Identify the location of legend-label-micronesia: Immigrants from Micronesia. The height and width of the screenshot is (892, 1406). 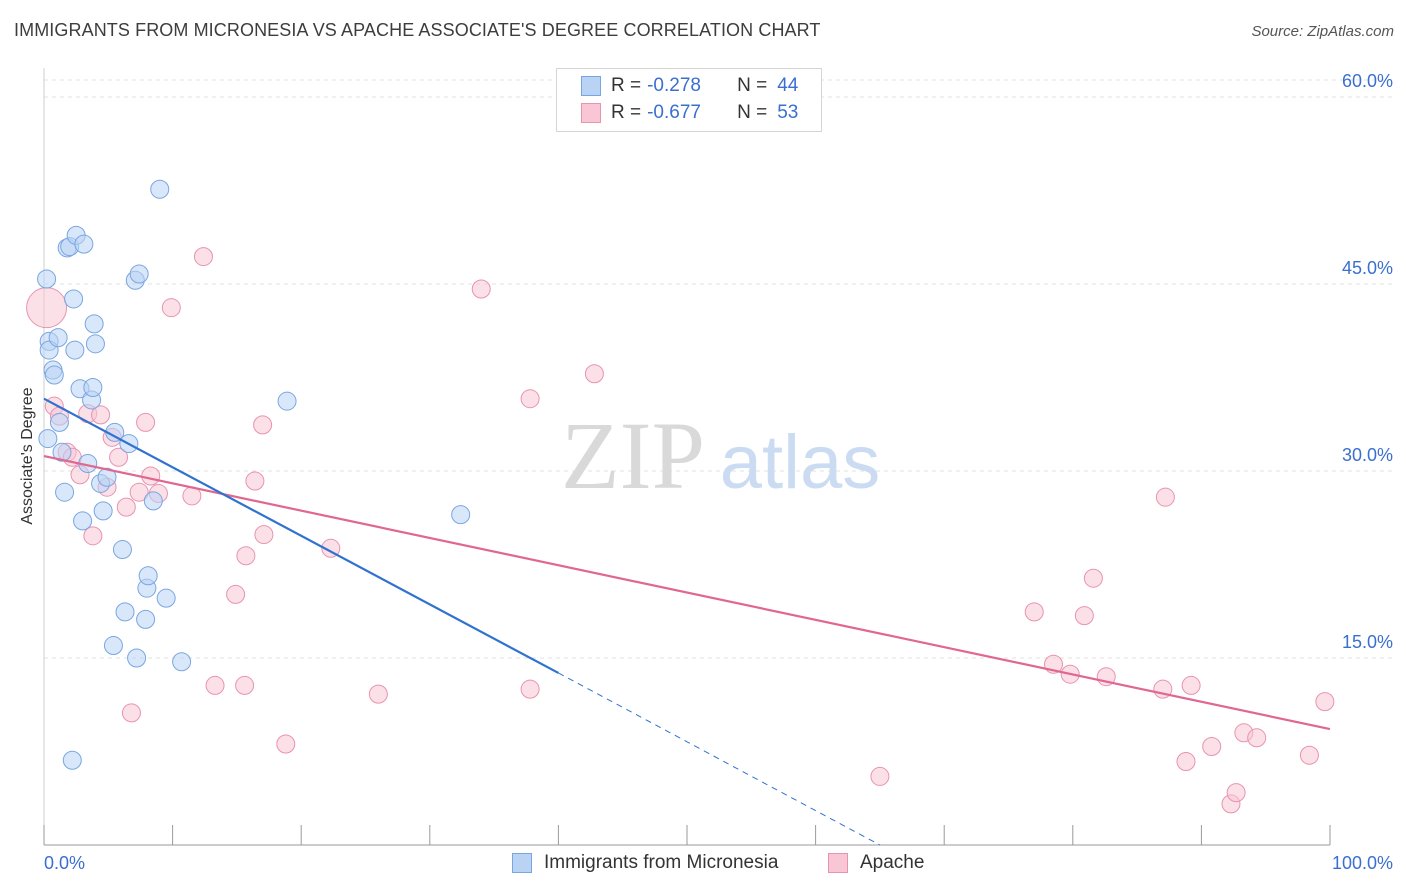
(661, 862).